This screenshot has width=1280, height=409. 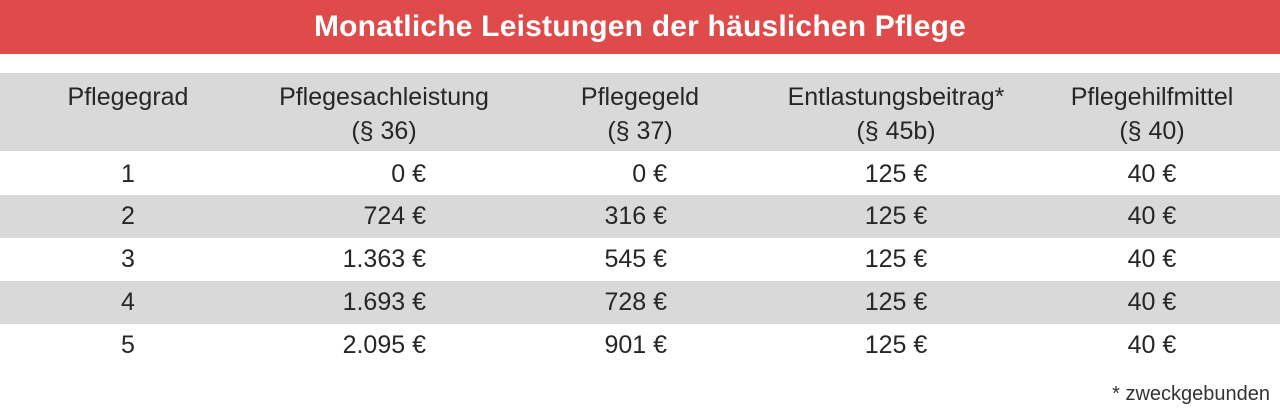 What do you see at coordinates (384, 345) in the screenshot?
I see `cell-pflegesachleistung: 2.095 €` at bounding box center [384, 345].